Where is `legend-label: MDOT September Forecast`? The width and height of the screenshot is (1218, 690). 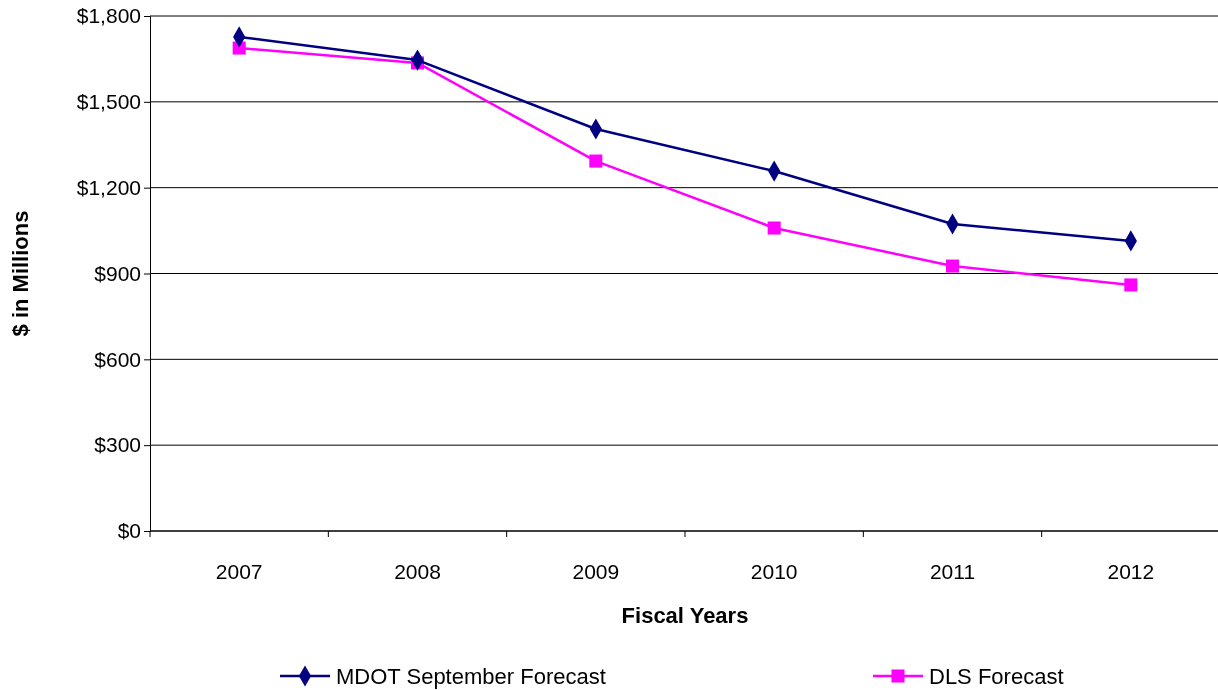
legend-label: MDOT September Forecast is located at coordinates (471, 676).